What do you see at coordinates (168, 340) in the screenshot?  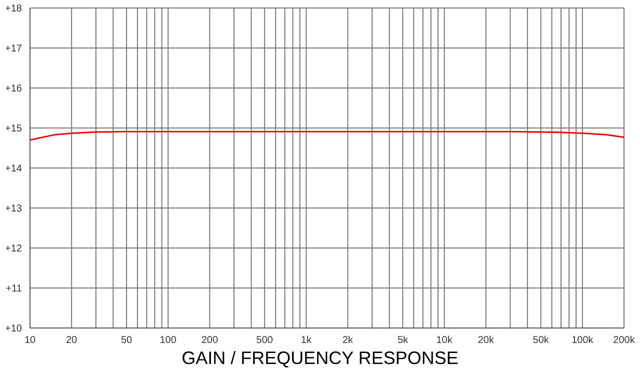 I see `x-tick-label: 100` at bounding box center [168, 340].